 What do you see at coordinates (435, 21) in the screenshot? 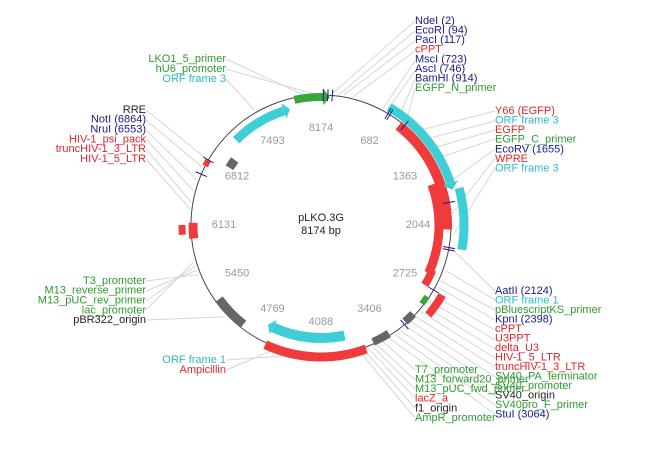
I see `feature-label: NdeI (2)` at bounding box center [435, 21].